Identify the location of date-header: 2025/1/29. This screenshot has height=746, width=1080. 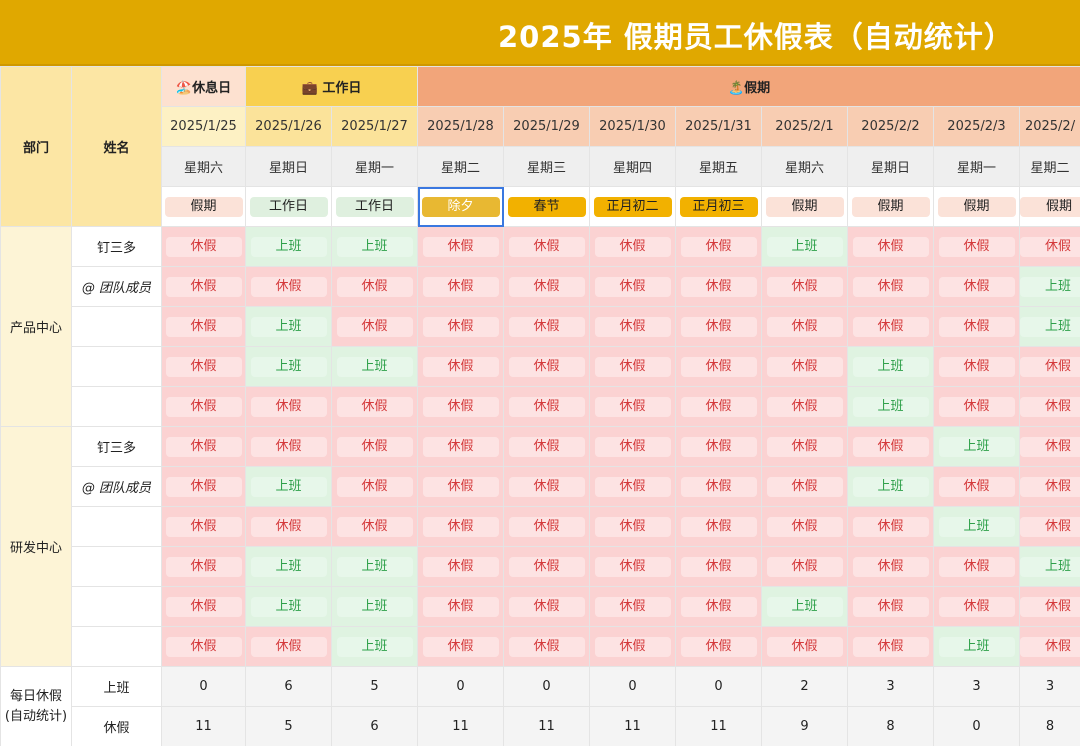
(546, 126).